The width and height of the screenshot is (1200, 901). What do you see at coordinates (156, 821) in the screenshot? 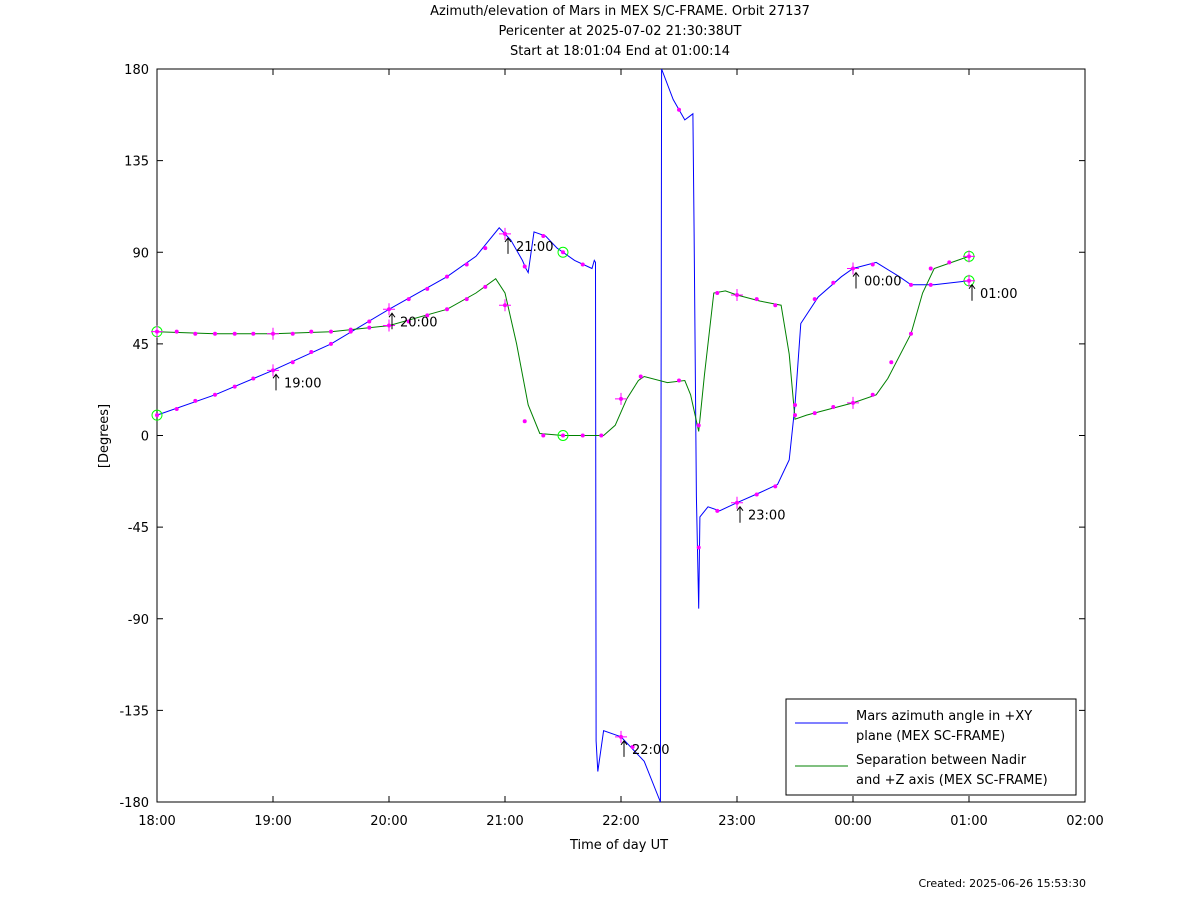
I see `x-tick-label: 18:00` at bounding box center [156, 821].